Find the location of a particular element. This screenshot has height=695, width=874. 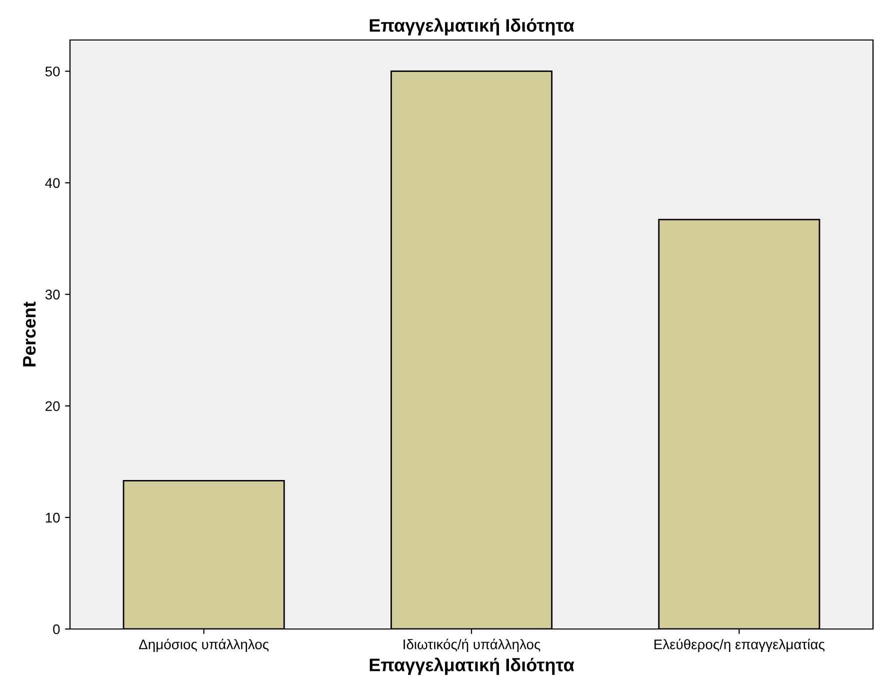

y-tick-label: 50 is located at coordinates (52, 71).